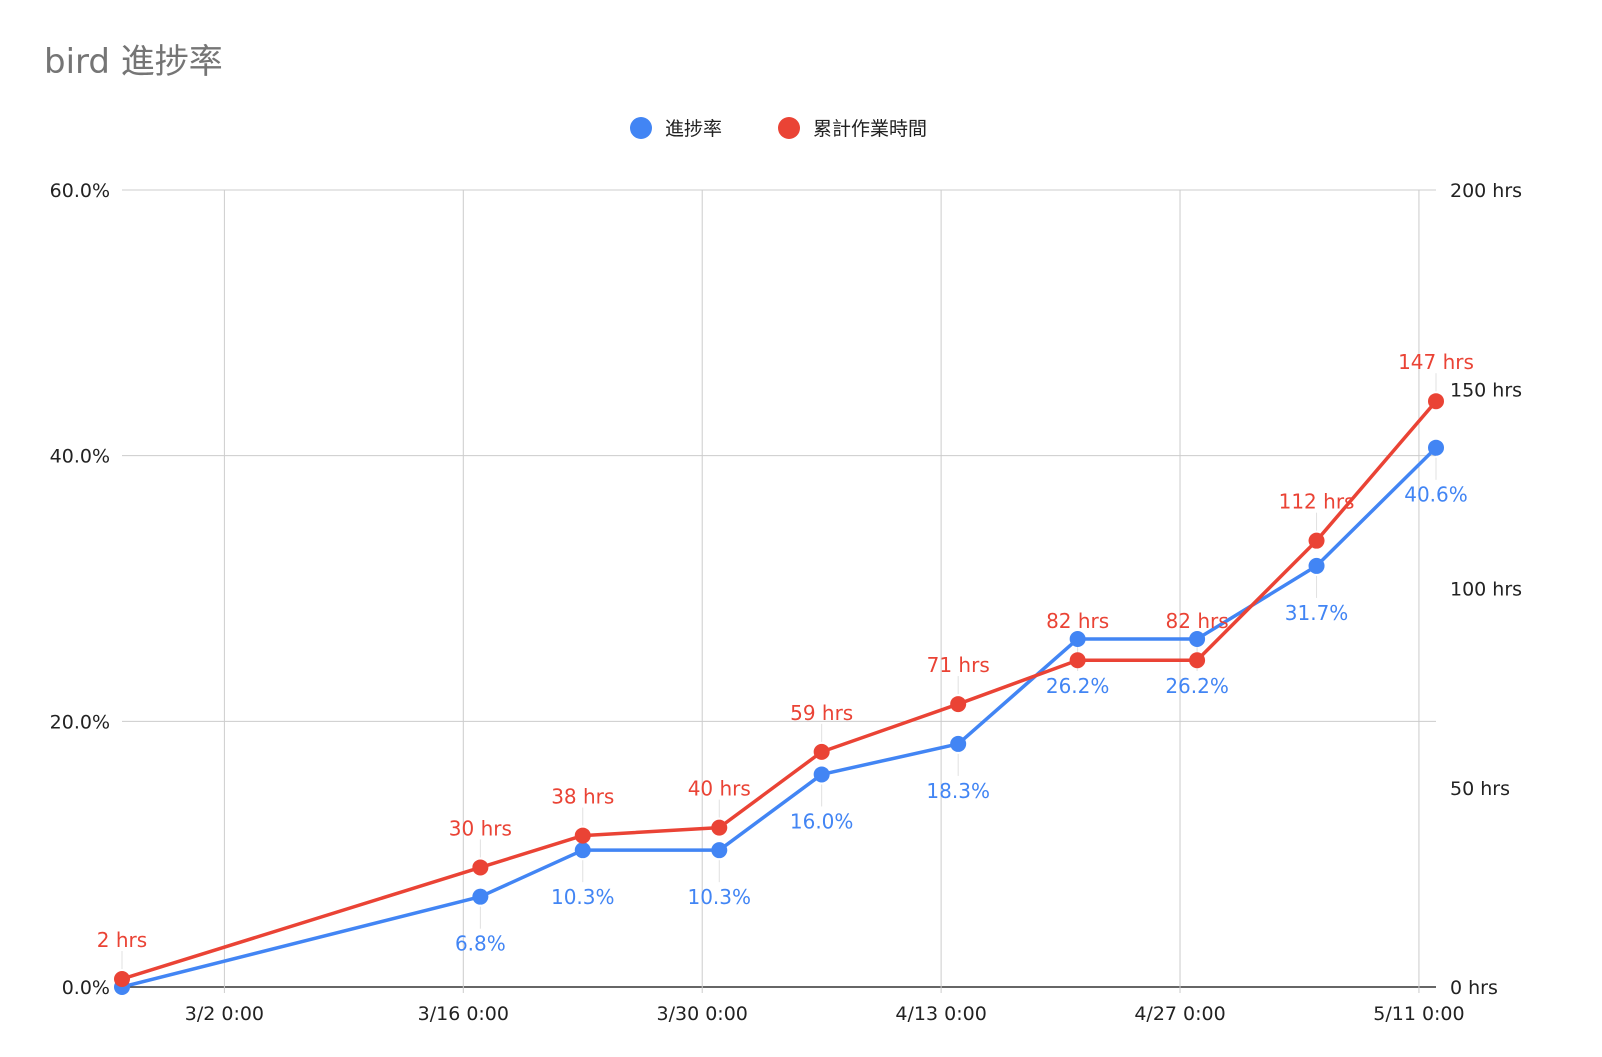 The image size is (1602, 1057). I want to click on y-left-tick-label: 20.0%, so click(80, 722).